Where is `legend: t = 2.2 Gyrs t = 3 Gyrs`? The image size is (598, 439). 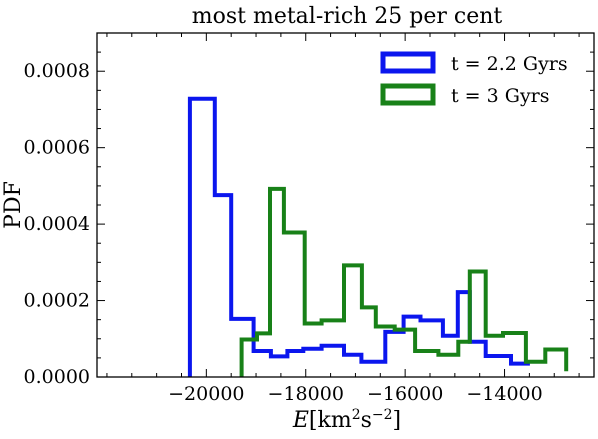
legend: t = 2.2 Gyrs t = 3 Gyrs is located at coordinates (474, 79).